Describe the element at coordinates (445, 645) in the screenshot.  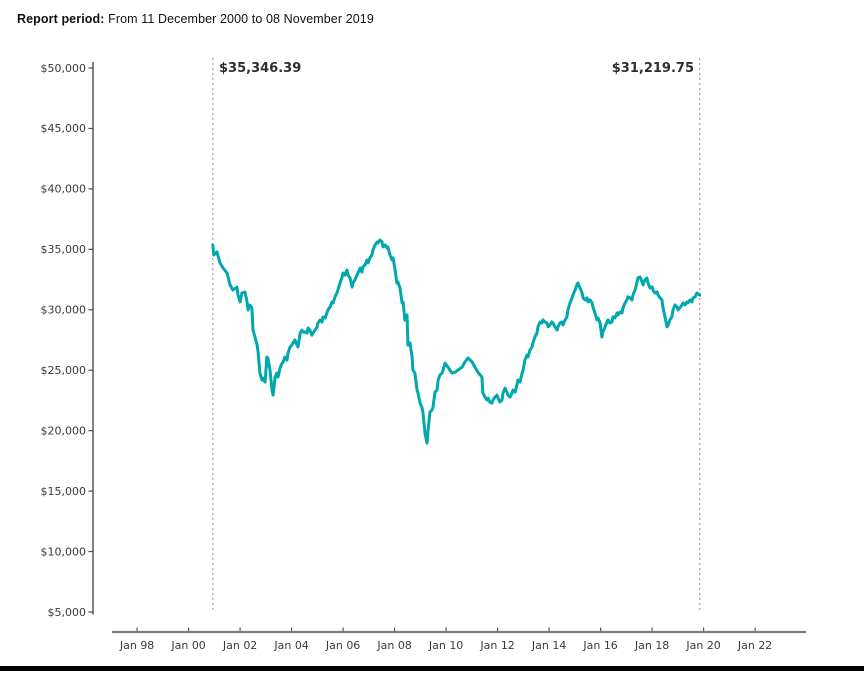
I see `x-axis-label: Jan 10` at that location.